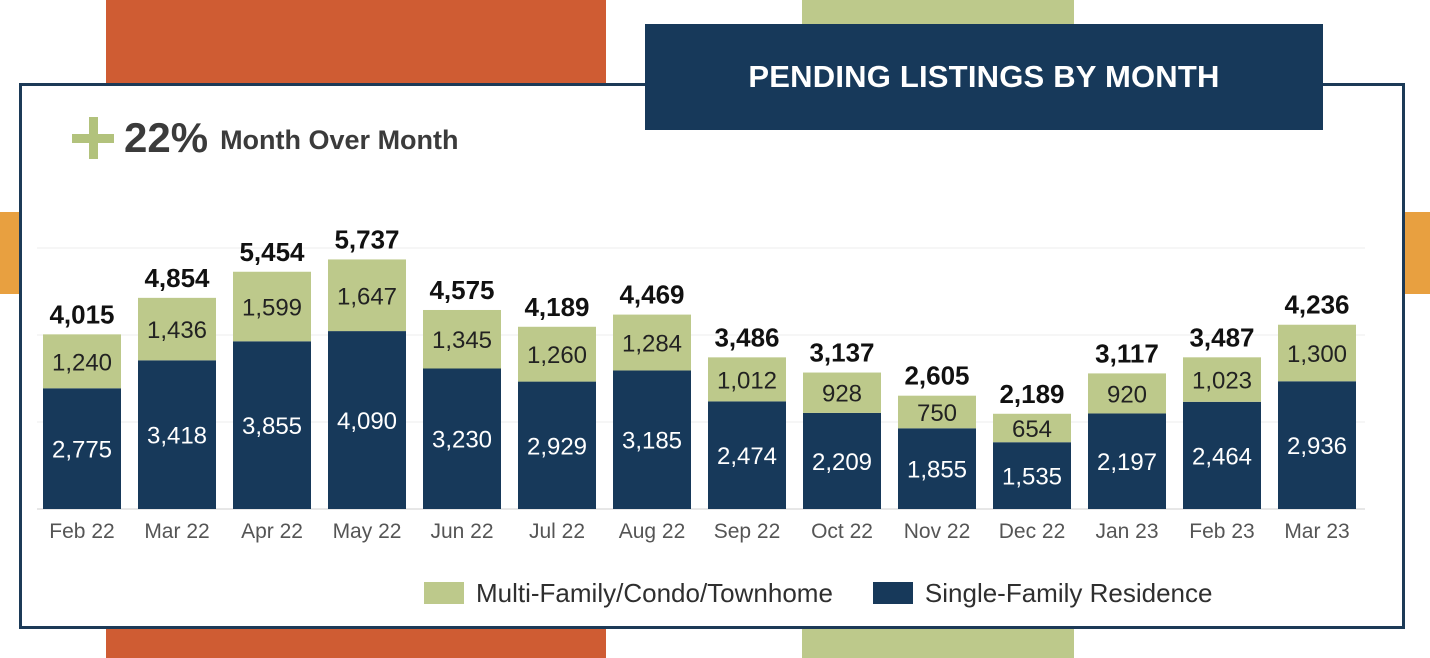  I want to click on label-multi-family-2: 1,599, so click(272, 308).